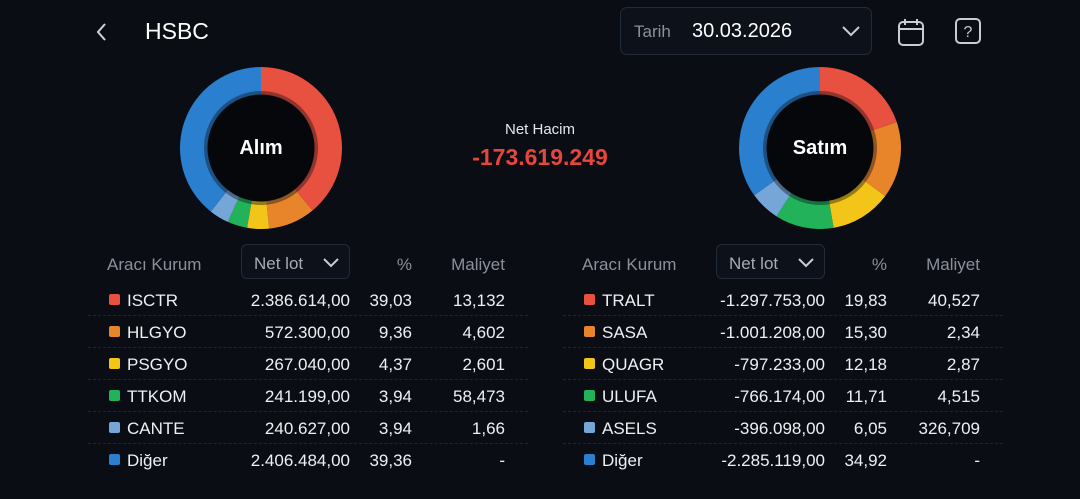 The height and width of the screenshot is (499, 1080). I want to click on table-row: SASA -1.001.208,00 15,30 2,34, so click(783, 332).